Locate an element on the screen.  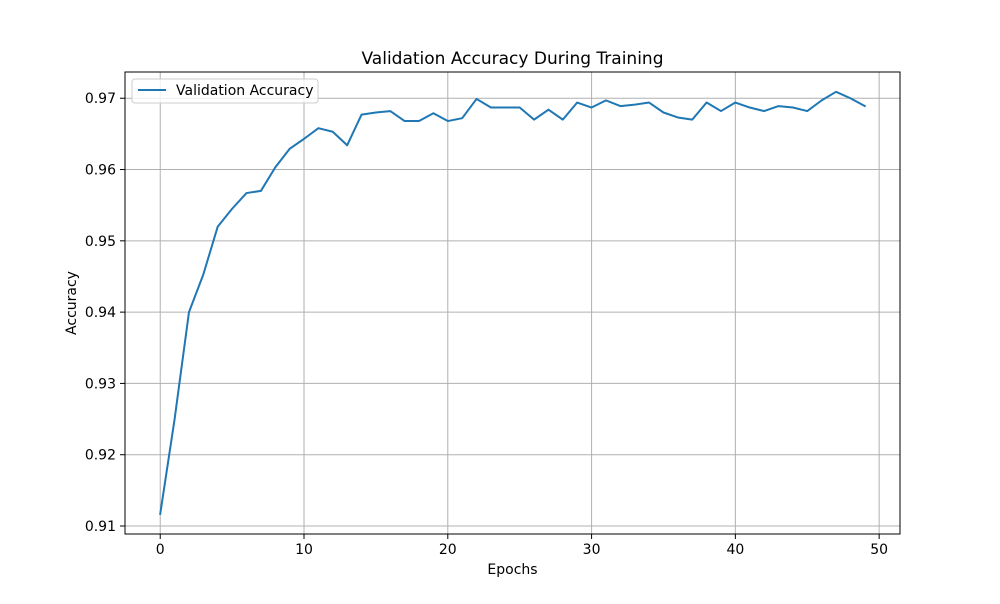
y-tick-label: 0.91 is located at coordinates (100, 527).